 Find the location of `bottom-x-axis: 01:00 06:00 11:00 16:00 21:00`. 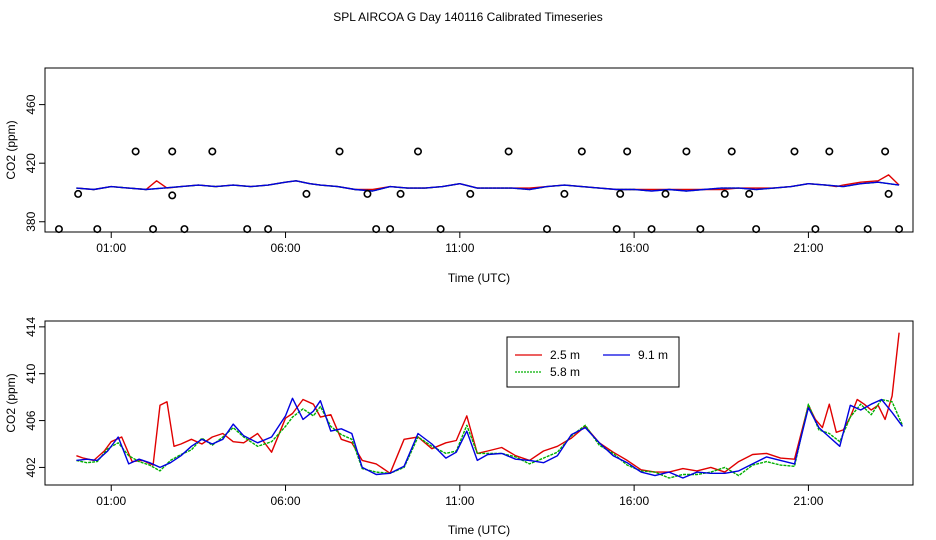

bottom-x-axis: 01:00 06:00 11:00 16:00 21:00 is located at coordinates (460, 496).